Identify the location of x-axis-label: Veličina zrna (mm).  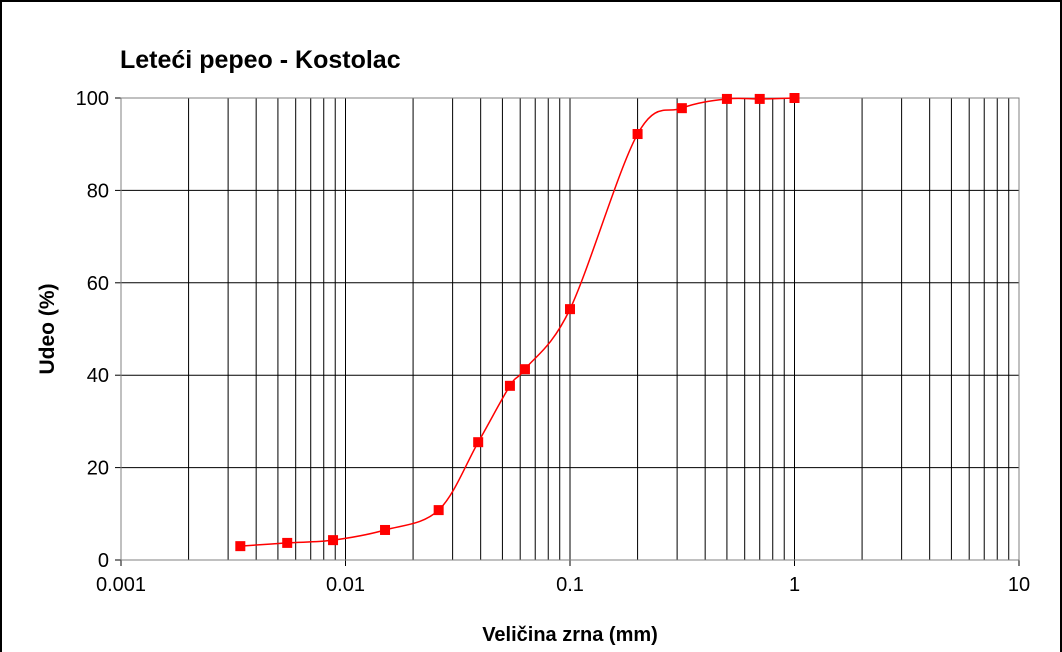
(570, 635).